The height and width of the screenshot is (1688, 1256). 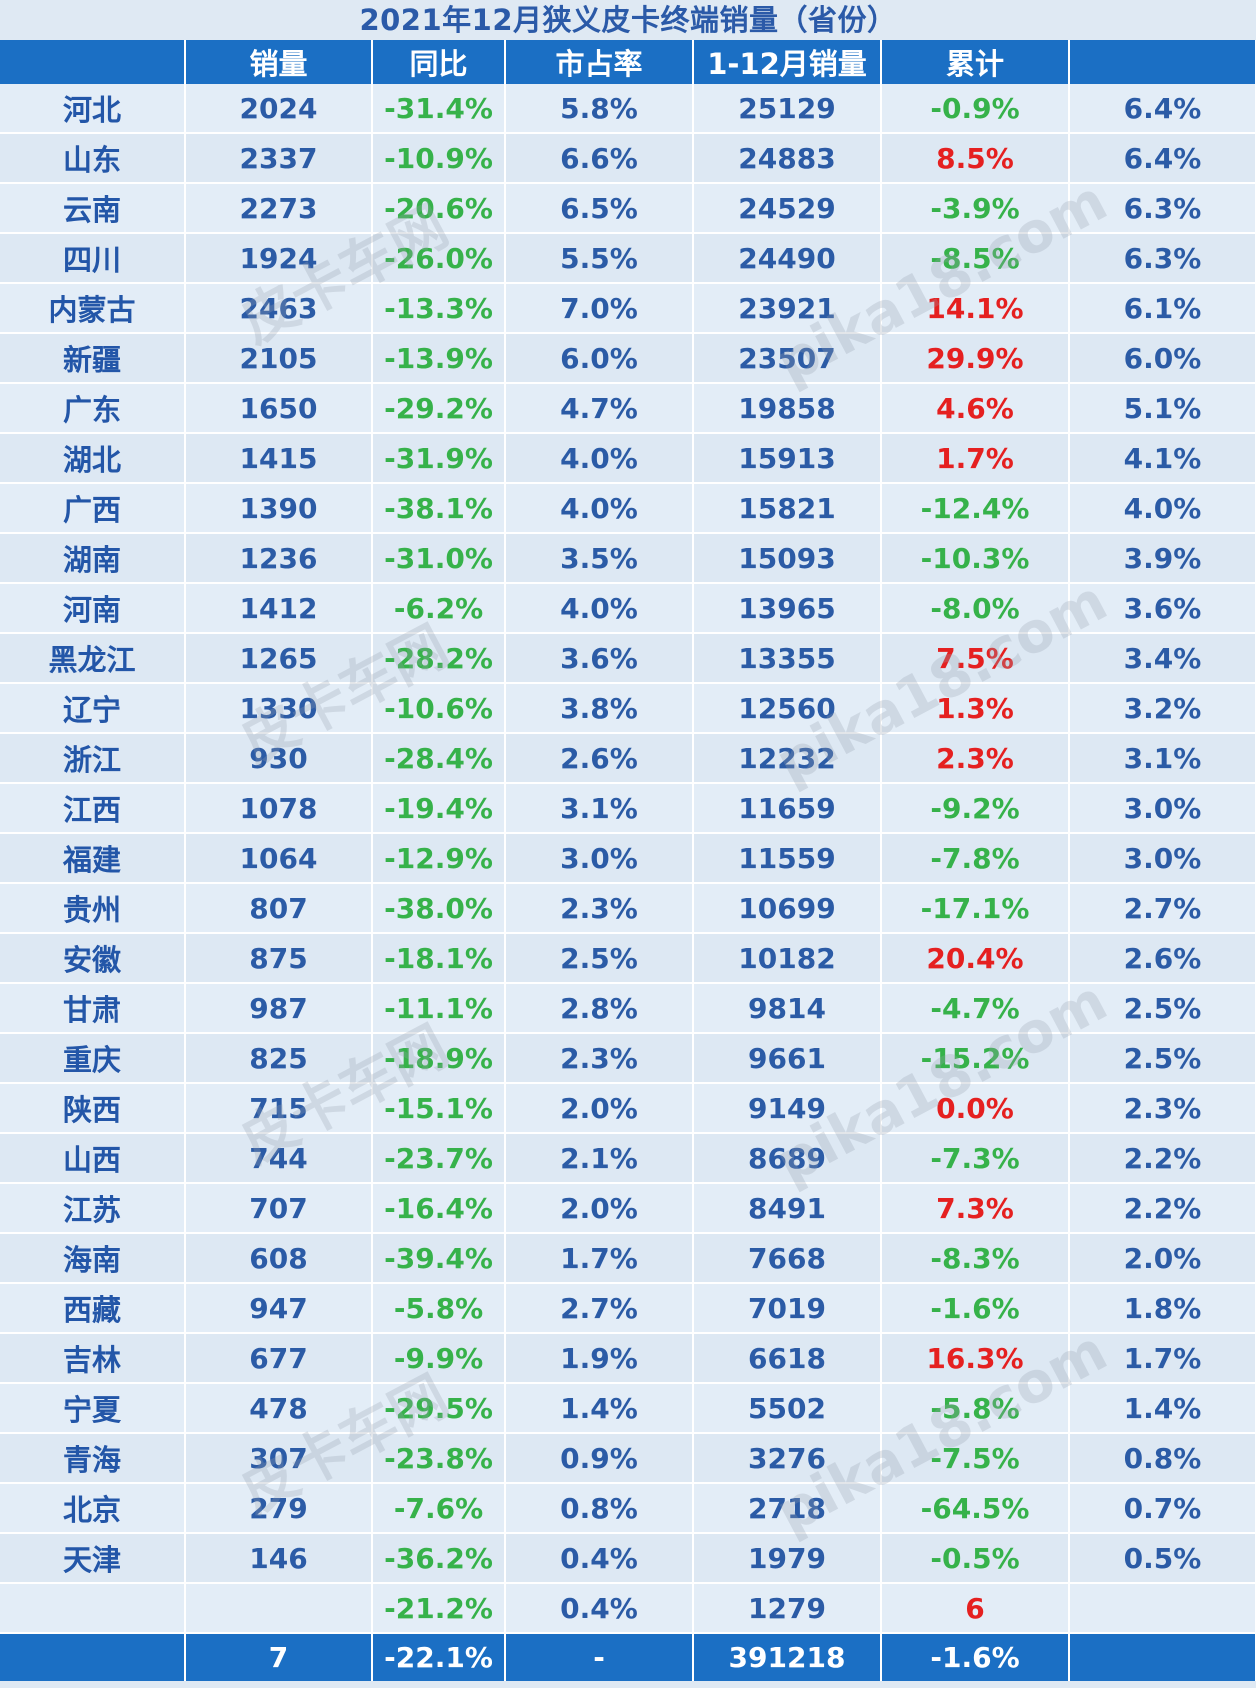 I want to click on sales-cell: 2463, so click(x=279, y=308).